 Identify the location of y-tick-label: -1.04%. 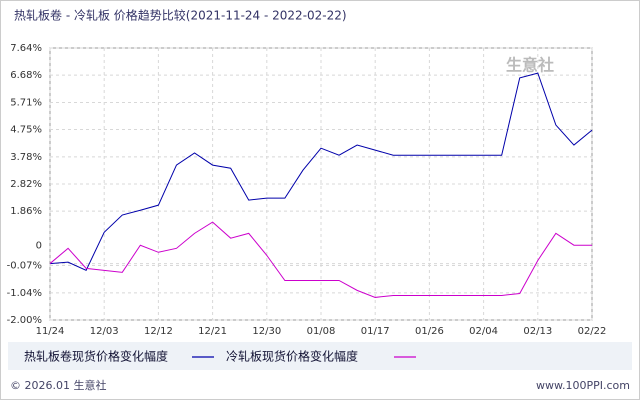
(24, 293).